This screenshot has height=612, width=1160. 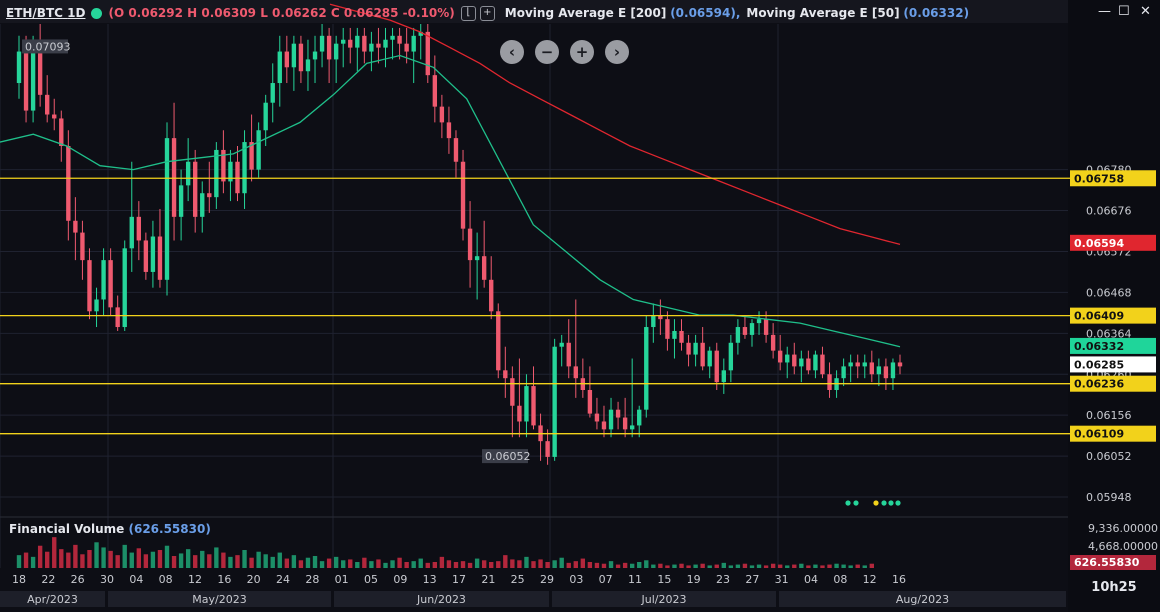 What do you see at coordinates (46, 13) in the screenshot?
I see `symbol-label: ETH/BTC 1D` at bounding box center [46, 13].